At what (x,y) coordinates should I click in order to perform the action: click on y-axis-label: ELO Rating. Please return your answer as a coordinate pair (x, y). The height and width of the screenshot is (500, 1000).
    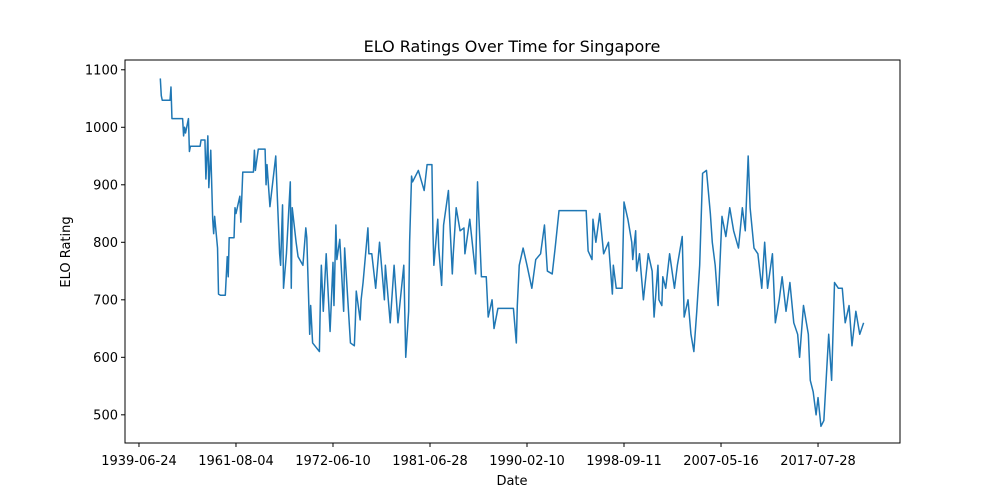
    Looking at the image, I should click on (66, 251).